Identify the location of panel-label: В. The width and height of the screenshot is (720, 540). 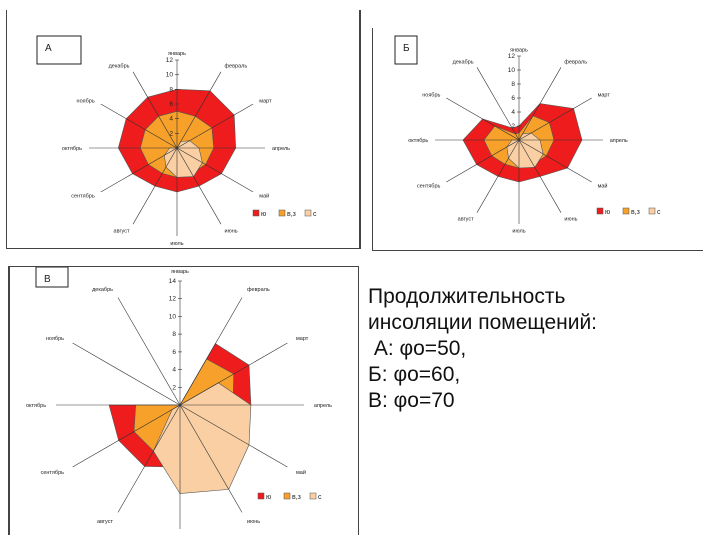
(47, 279).